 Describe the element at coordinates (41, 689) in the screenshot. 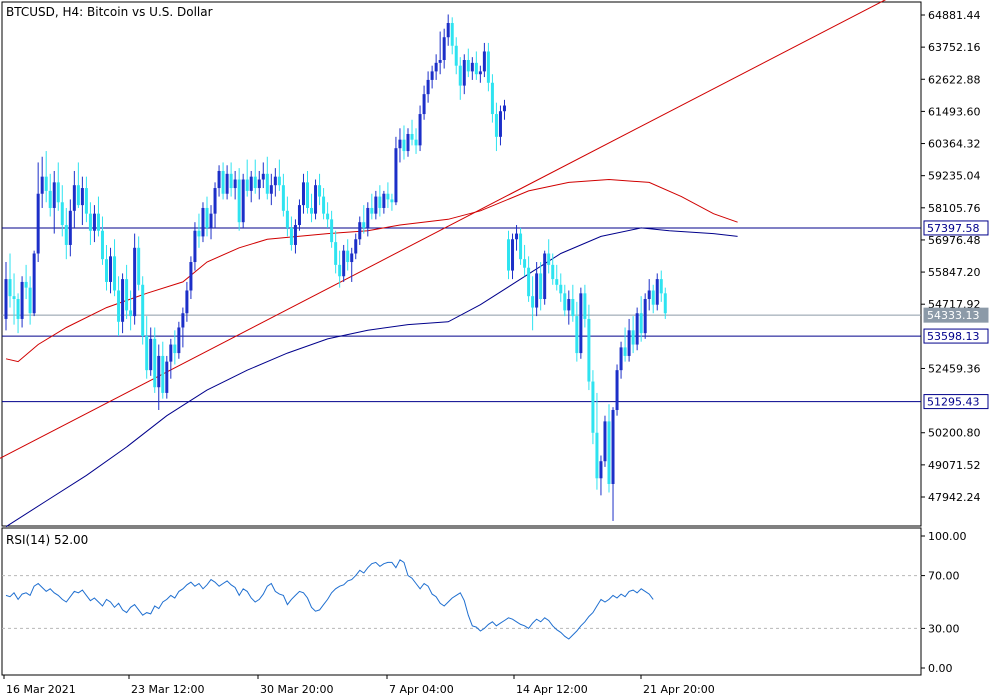

I see `time-axis-label: 16 Mar 2021` at that location.